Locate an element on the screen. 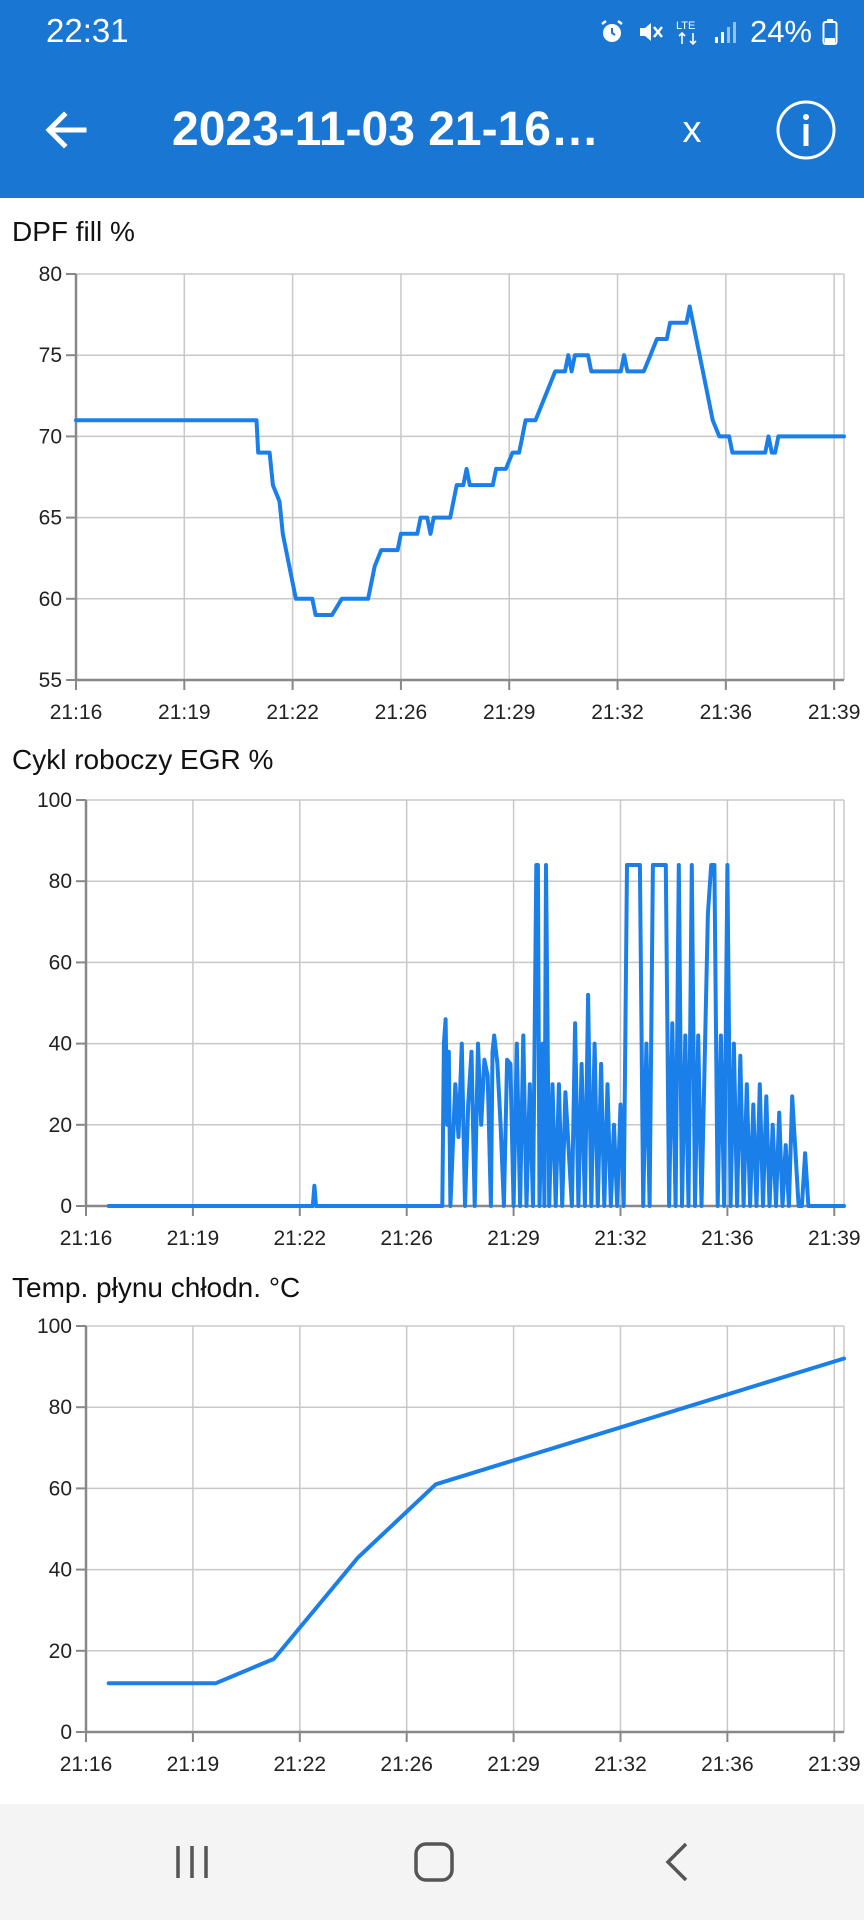 The image size is (864, 1920). y-tick-label: 55 is located at coordinates (50, 680).